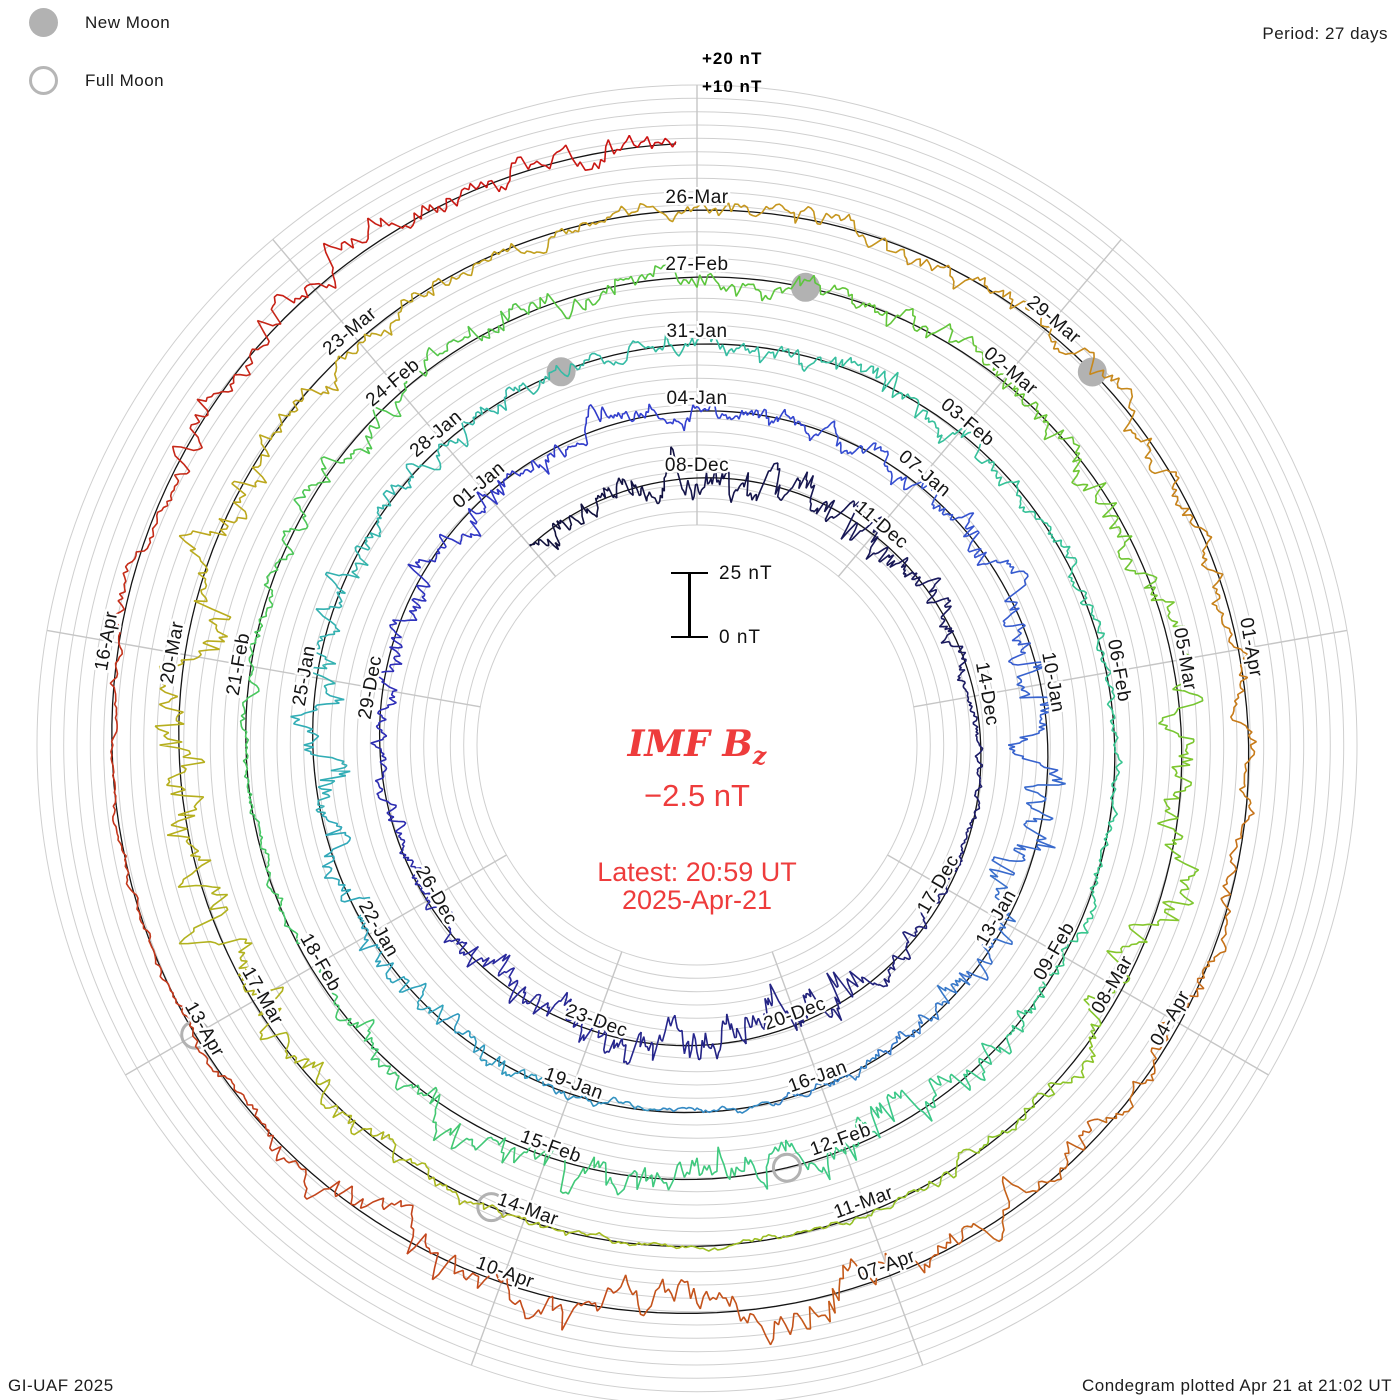 The height and width of the screenshot is (1400, 1400). I want to click on scale-bar-stem, so click(689, 605).